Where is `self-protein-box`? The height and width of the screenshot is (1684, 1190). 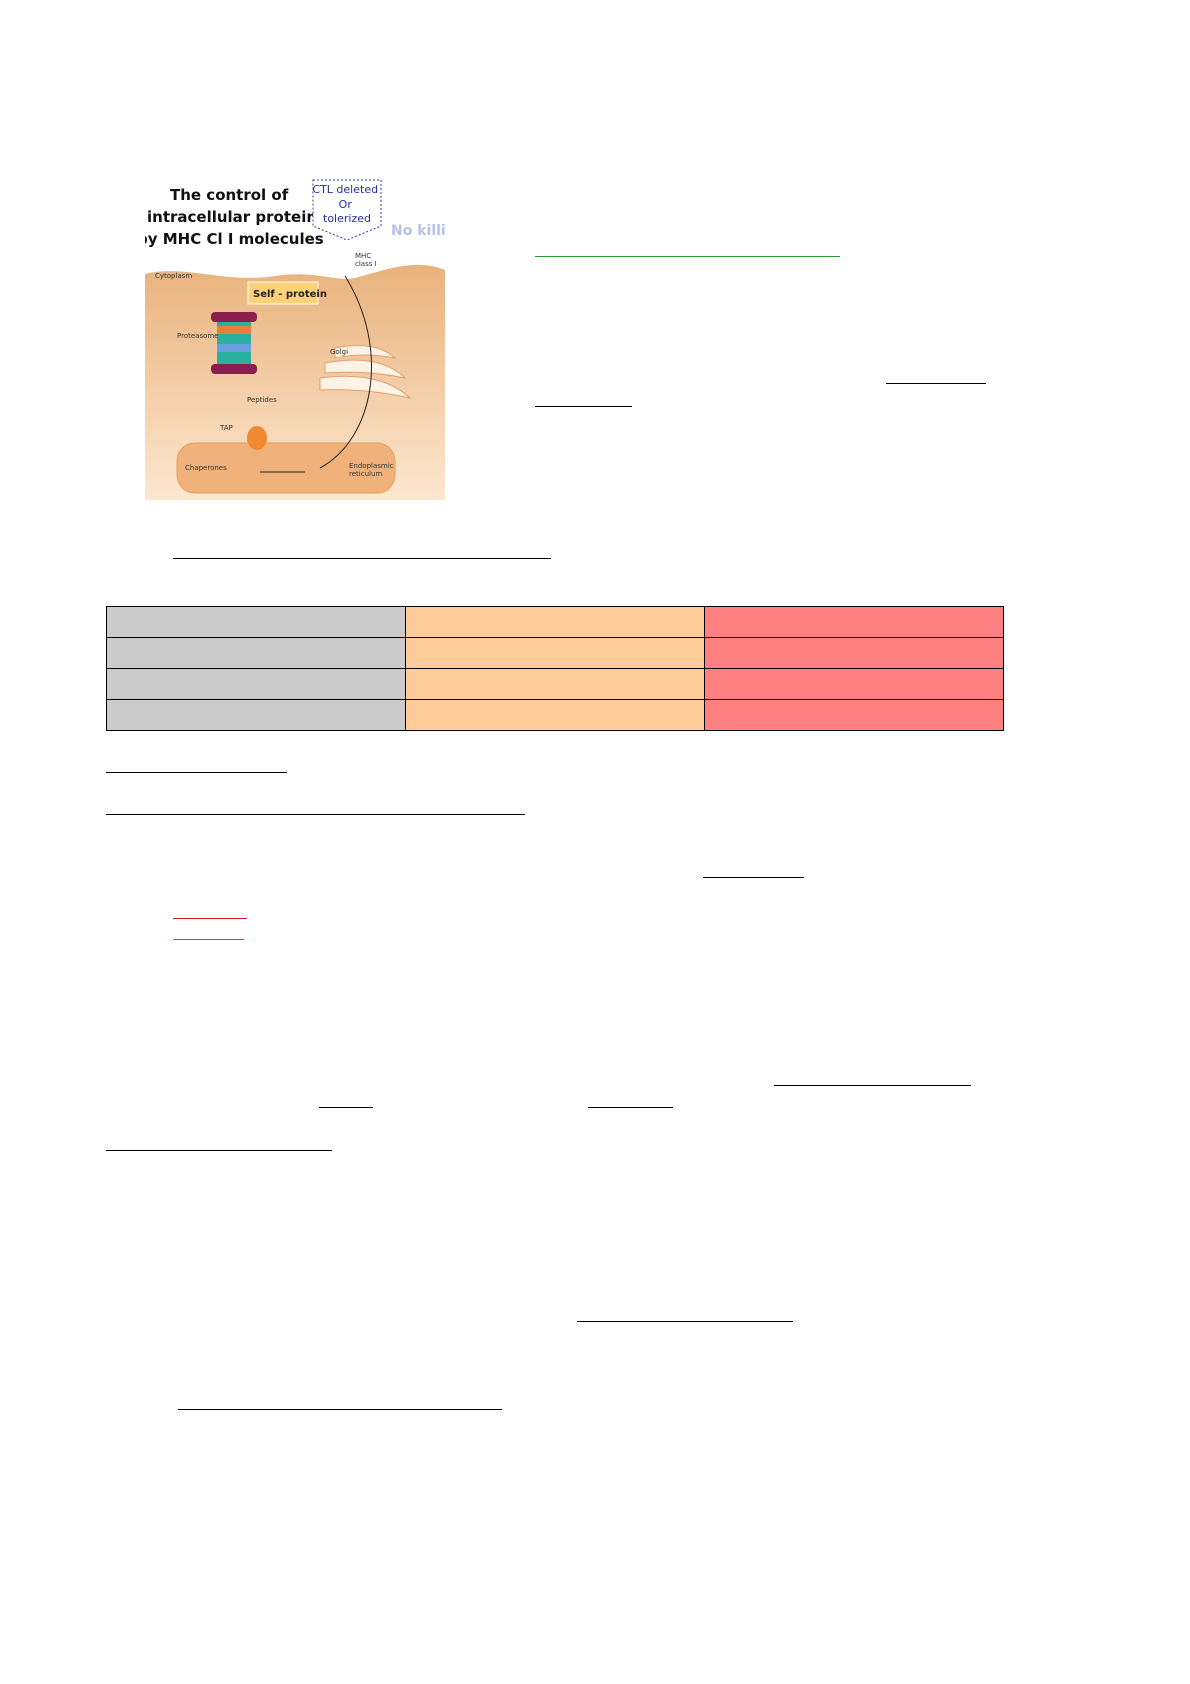
self-protein-box is located at coordinates (283, 293).